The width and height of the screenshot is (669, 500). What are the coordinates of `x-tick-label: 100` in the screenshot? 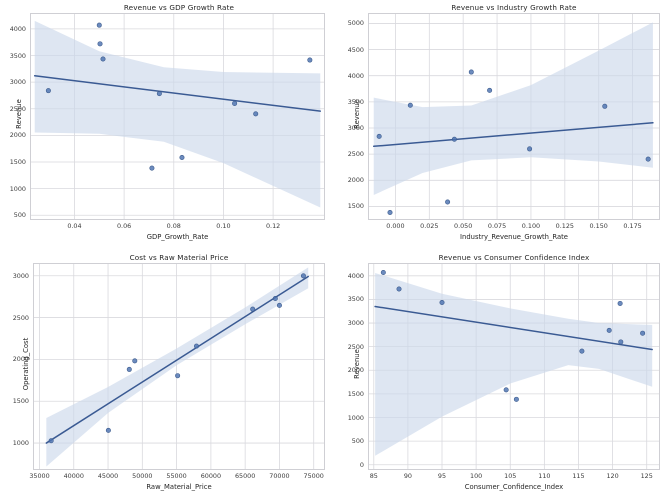 It's located at (476, 476).